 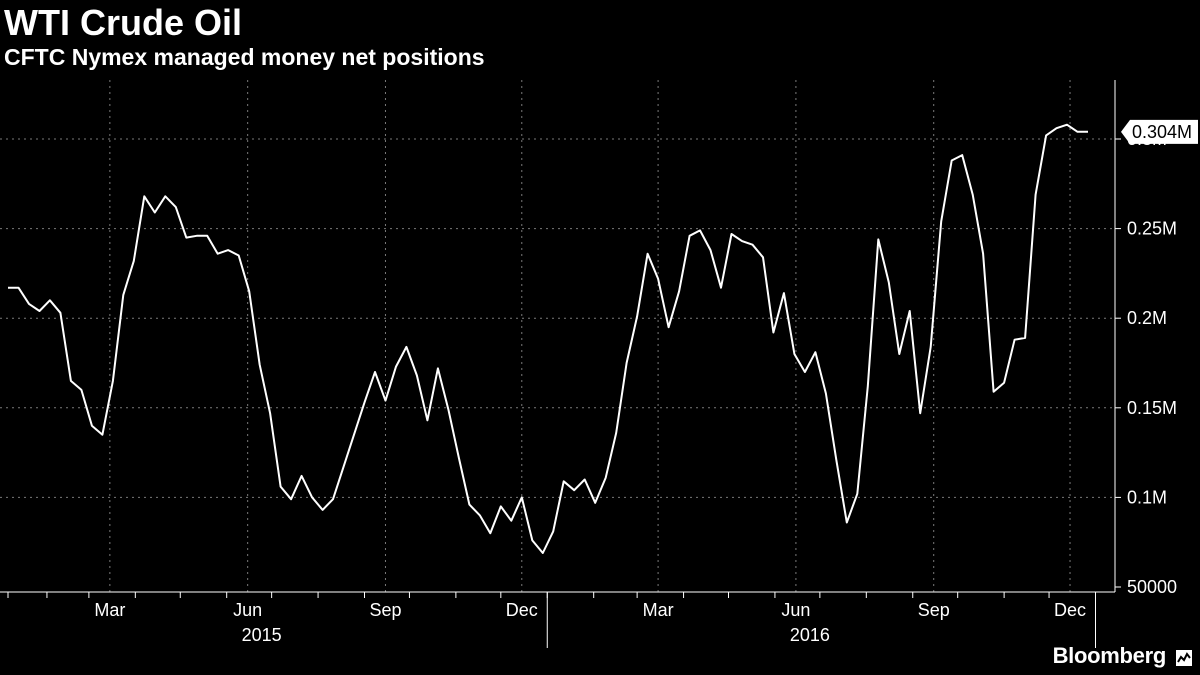 What do you see at coordinates (1109, 655) in the screenshot?
I see `bloomberg-logo: Bloomberg` at bounding box center [1109, 655].